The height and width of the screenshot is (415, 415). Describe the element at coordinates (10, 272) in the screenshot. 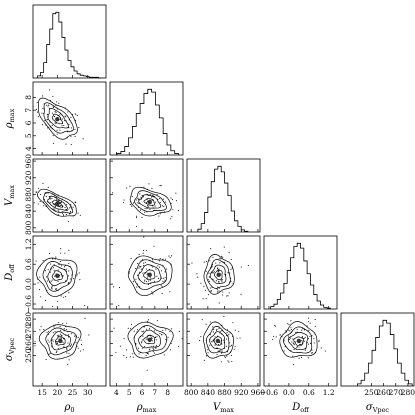

I see `y-axis-label-Doff: Doff` at that location.